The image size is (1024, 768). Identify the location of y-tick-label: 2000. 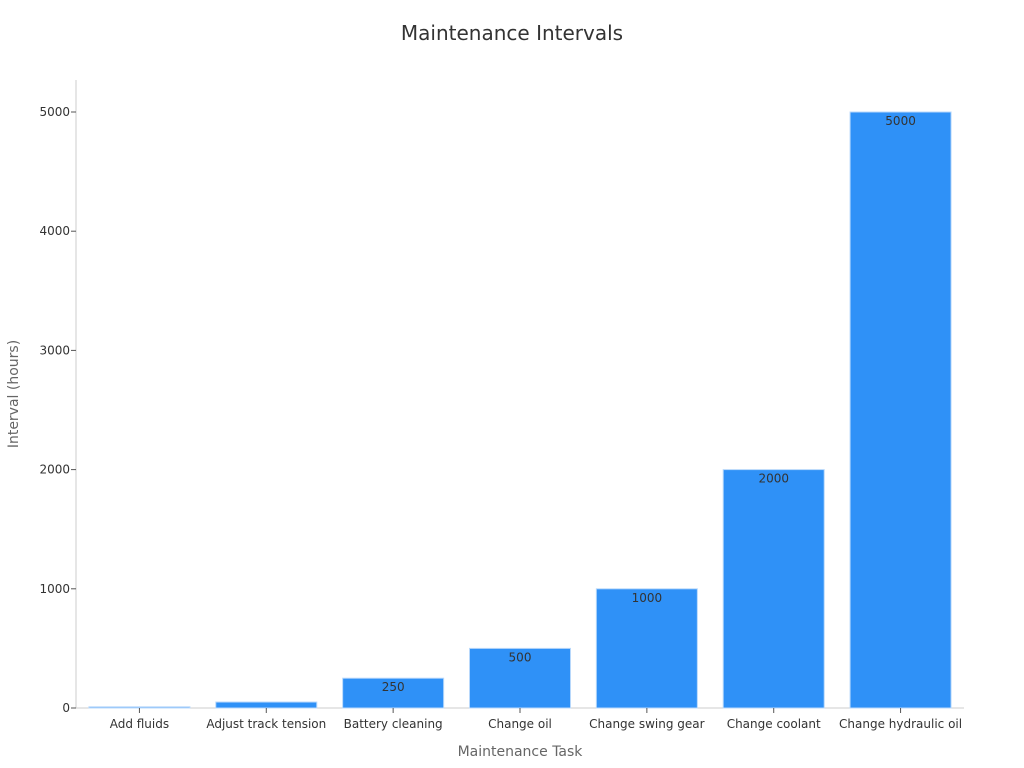
(54, 470).